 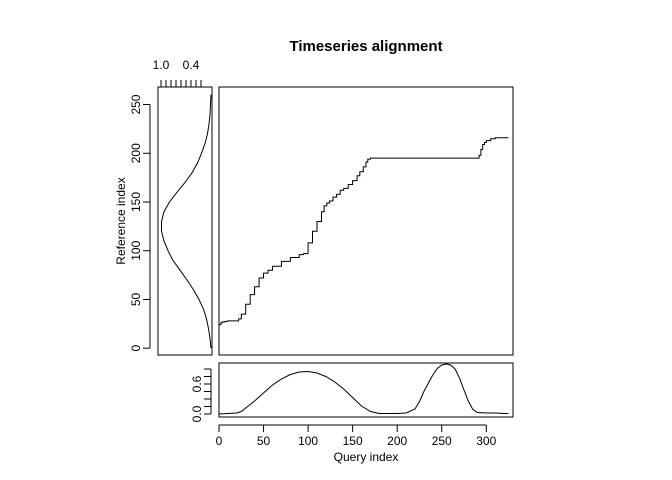 I want to click on x-axis-tick-label: 100, so click(x=308, y=441).